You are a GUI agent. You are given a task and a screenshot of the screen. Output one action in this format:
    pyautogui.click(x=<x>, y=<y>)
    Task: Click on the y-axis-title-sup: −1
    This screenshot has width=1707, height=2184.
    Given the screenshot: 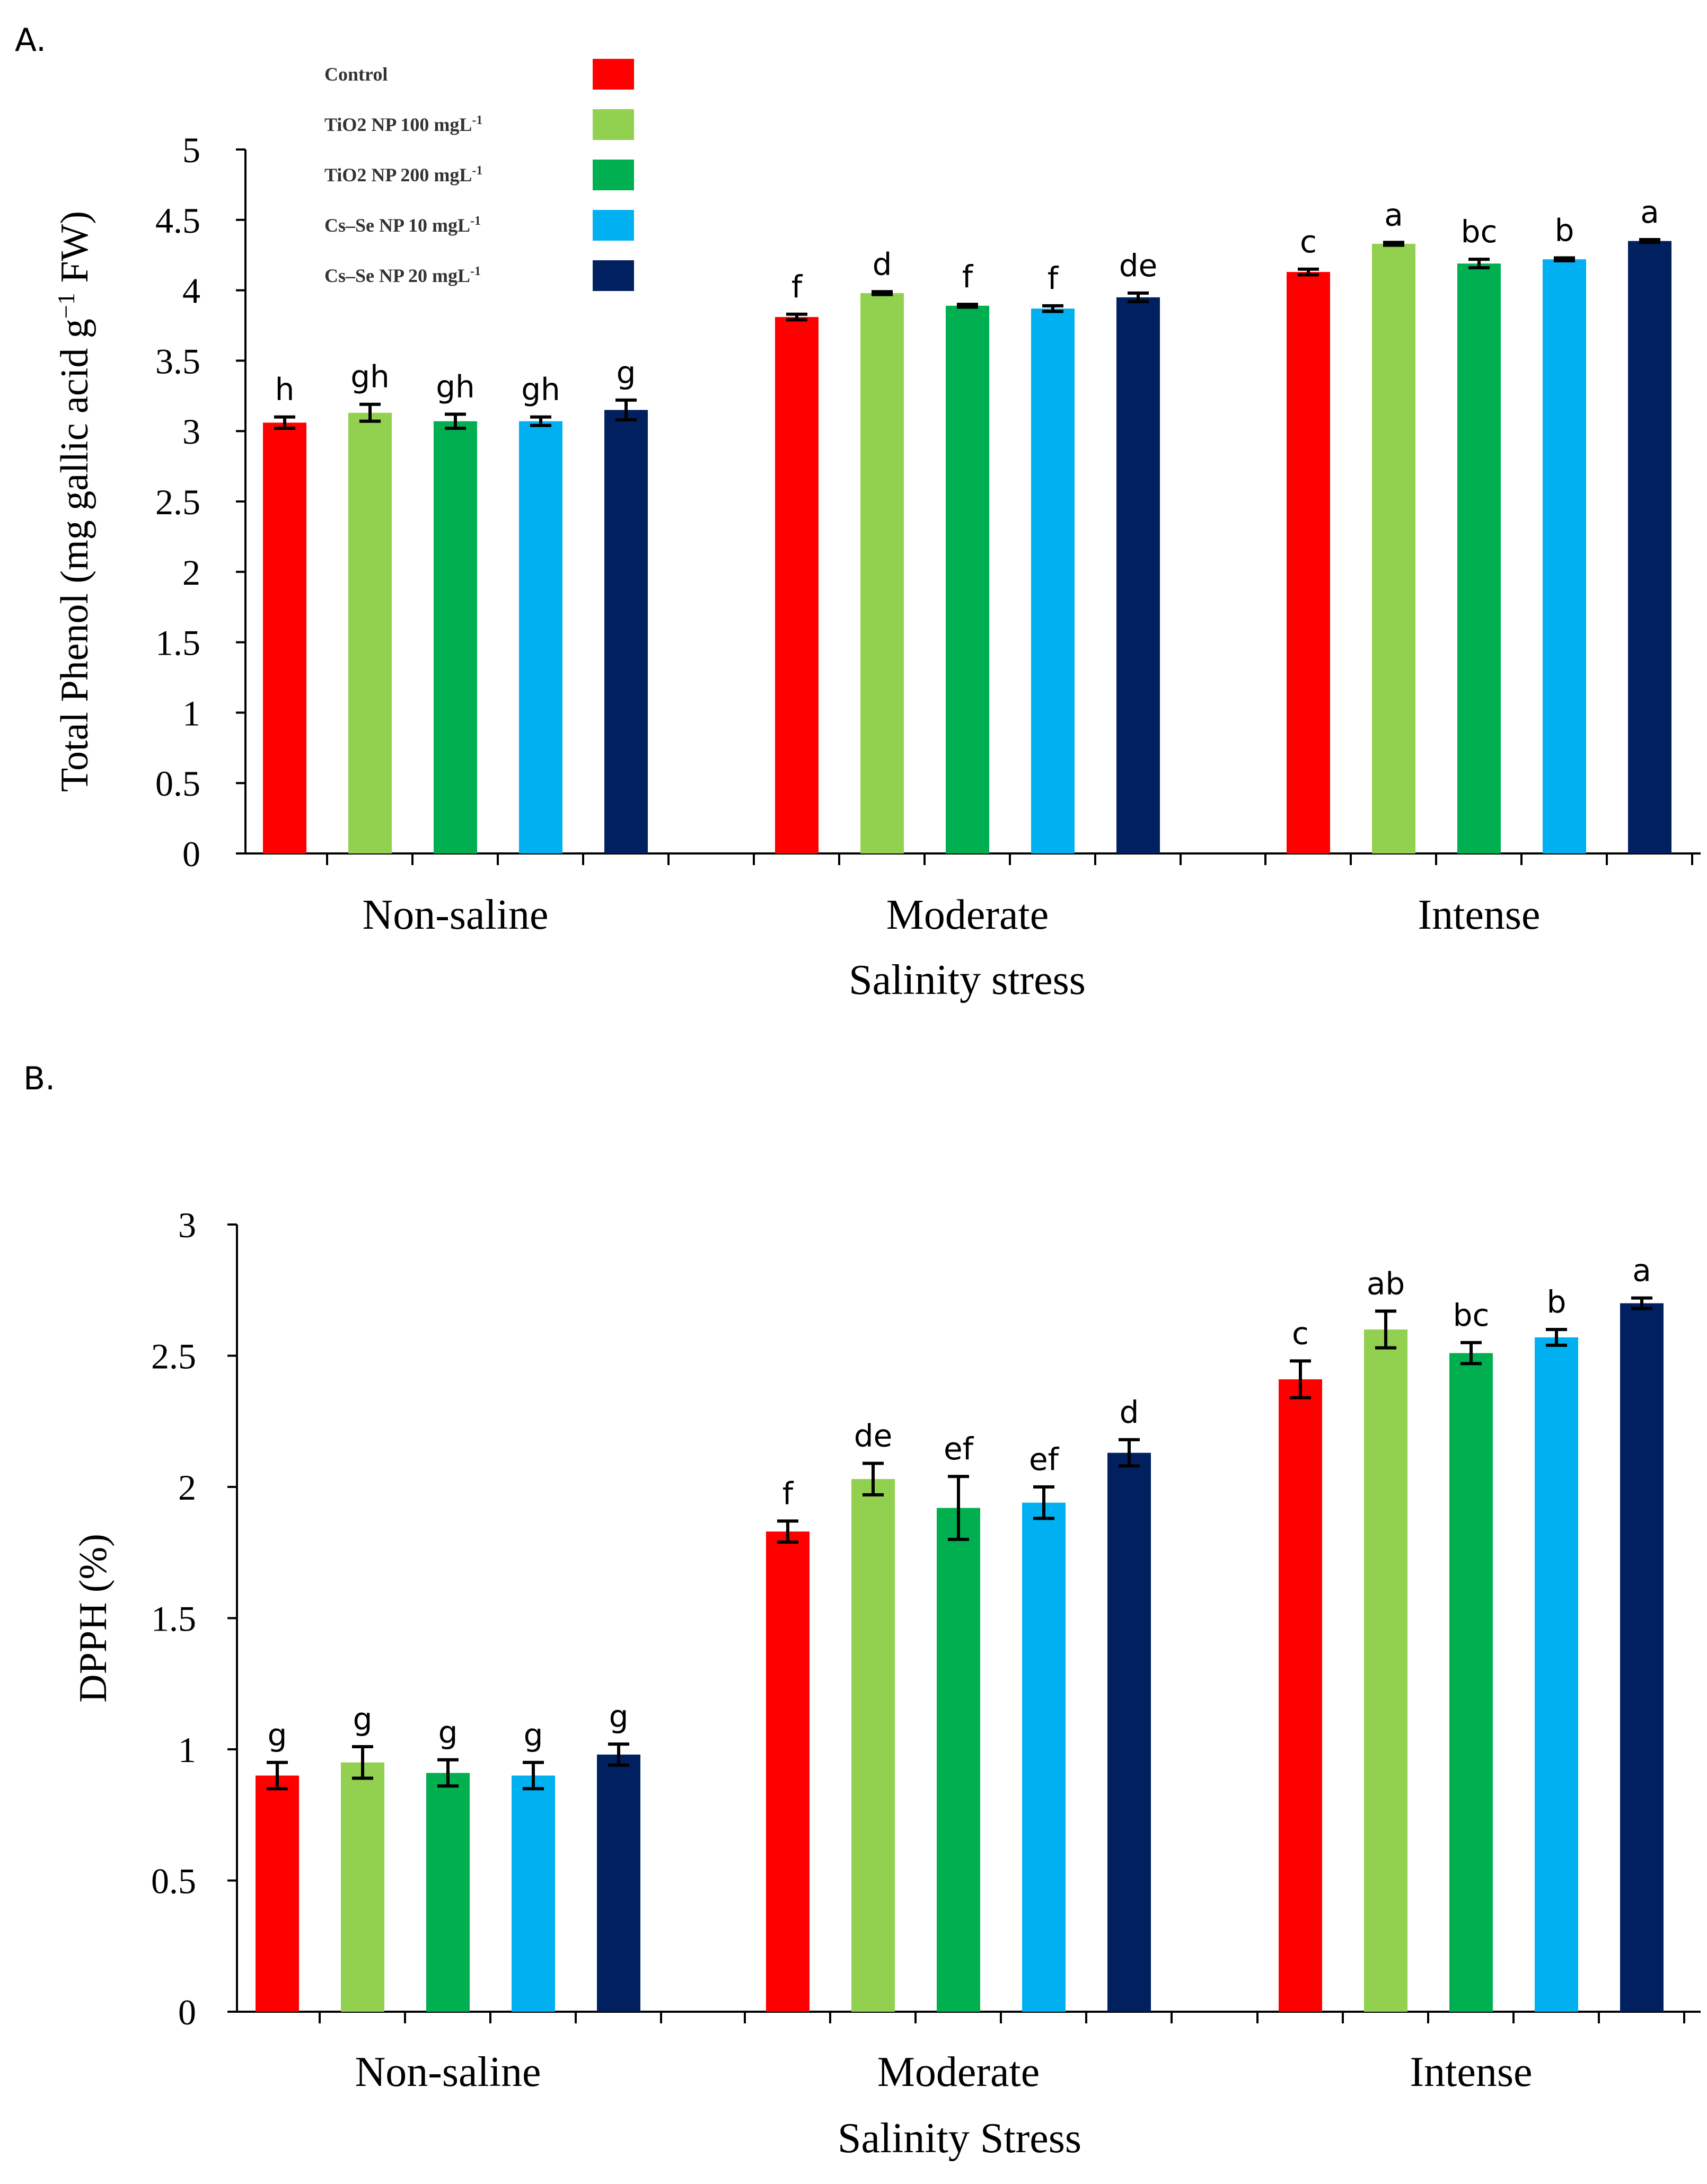 What is the action you would take?
    pyautogui.click(x=66, y=306)
    